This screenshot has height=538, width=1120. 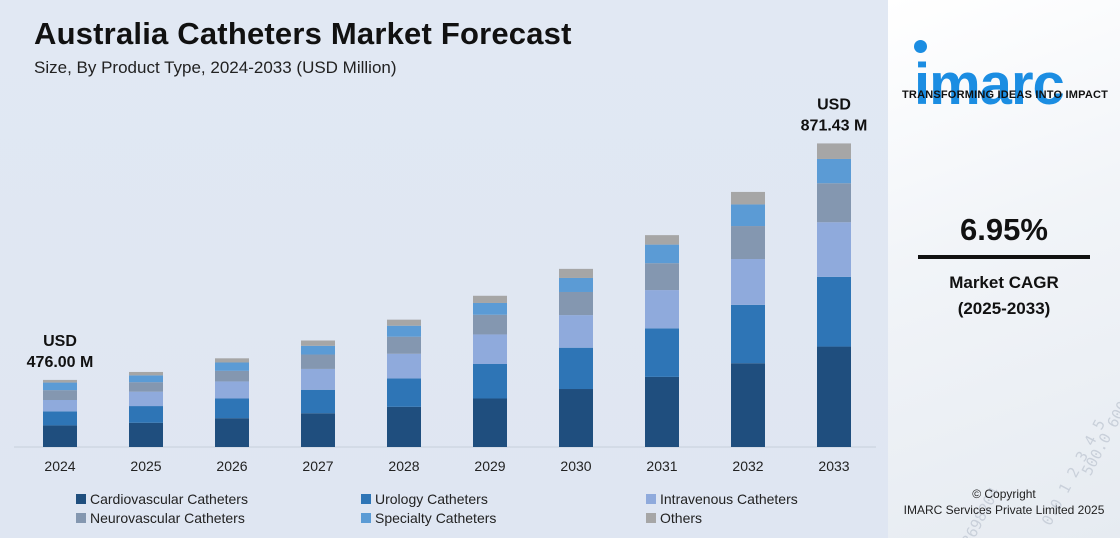 I want to click on data-label: 871.43 M, so click(x=834, y=125).